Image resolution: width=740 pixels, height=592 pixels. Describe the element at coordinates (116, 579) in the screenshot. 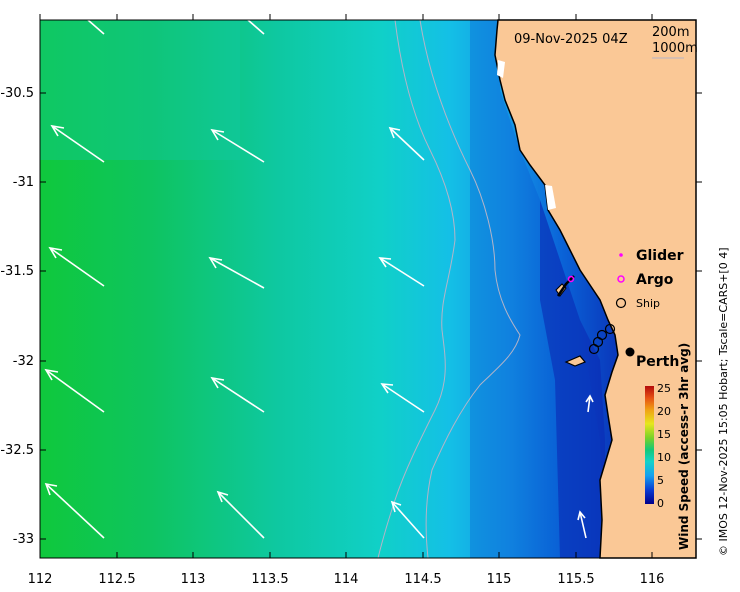

I see `x-tick-label: 112.5` at that location.